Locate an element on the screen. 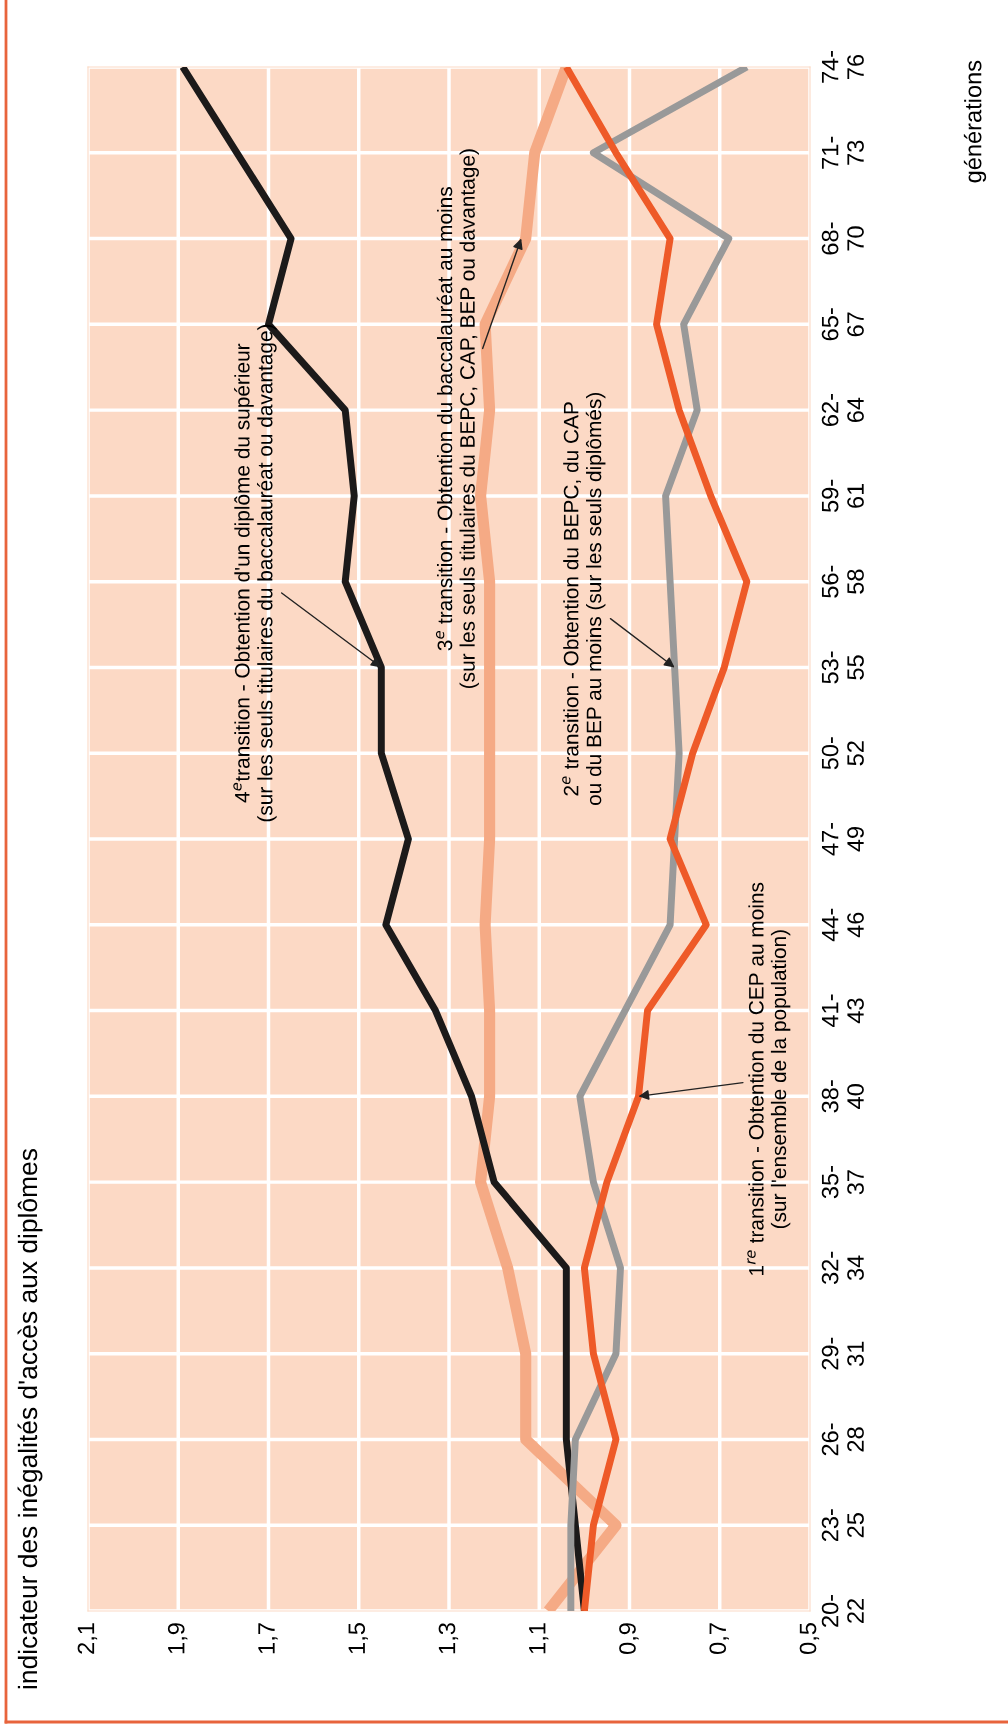 The height and width of the screenshot is (1731, 1008). x-tick-label: 0,5 is located at coordinates (809, 1639).